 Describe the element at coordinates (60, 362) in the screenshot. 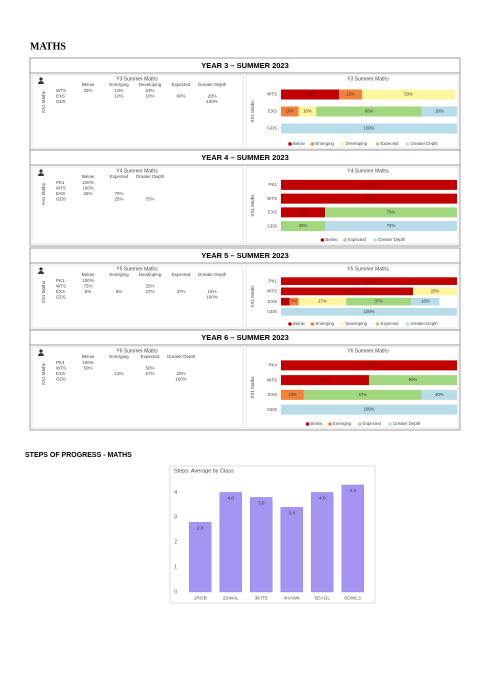

I see `row-label: PK4` at that location.